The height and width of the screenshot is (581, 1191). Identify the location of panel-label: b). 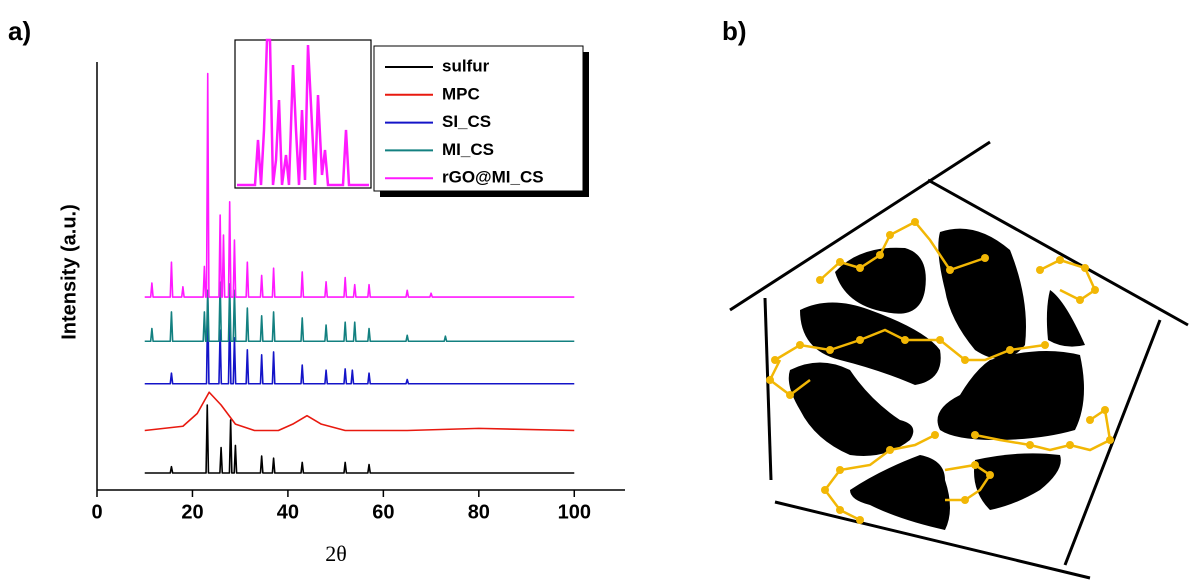
(734, 31).